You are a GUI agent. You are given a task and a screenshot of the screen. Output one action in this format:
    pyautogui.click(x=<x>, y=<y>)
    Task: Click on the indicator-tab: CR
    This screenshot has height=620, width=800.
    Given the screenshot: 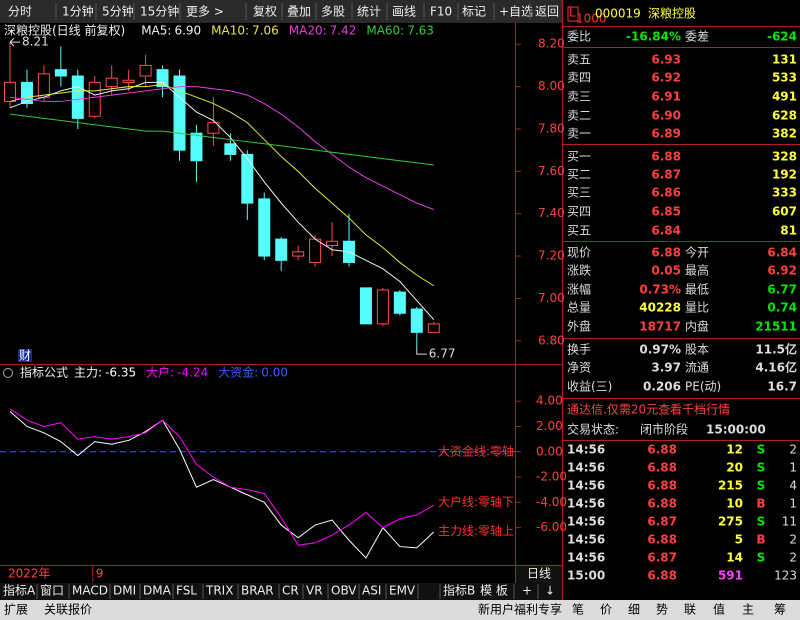 What is the action you would take?
    pyautogui.click(x=290, y=591)
    